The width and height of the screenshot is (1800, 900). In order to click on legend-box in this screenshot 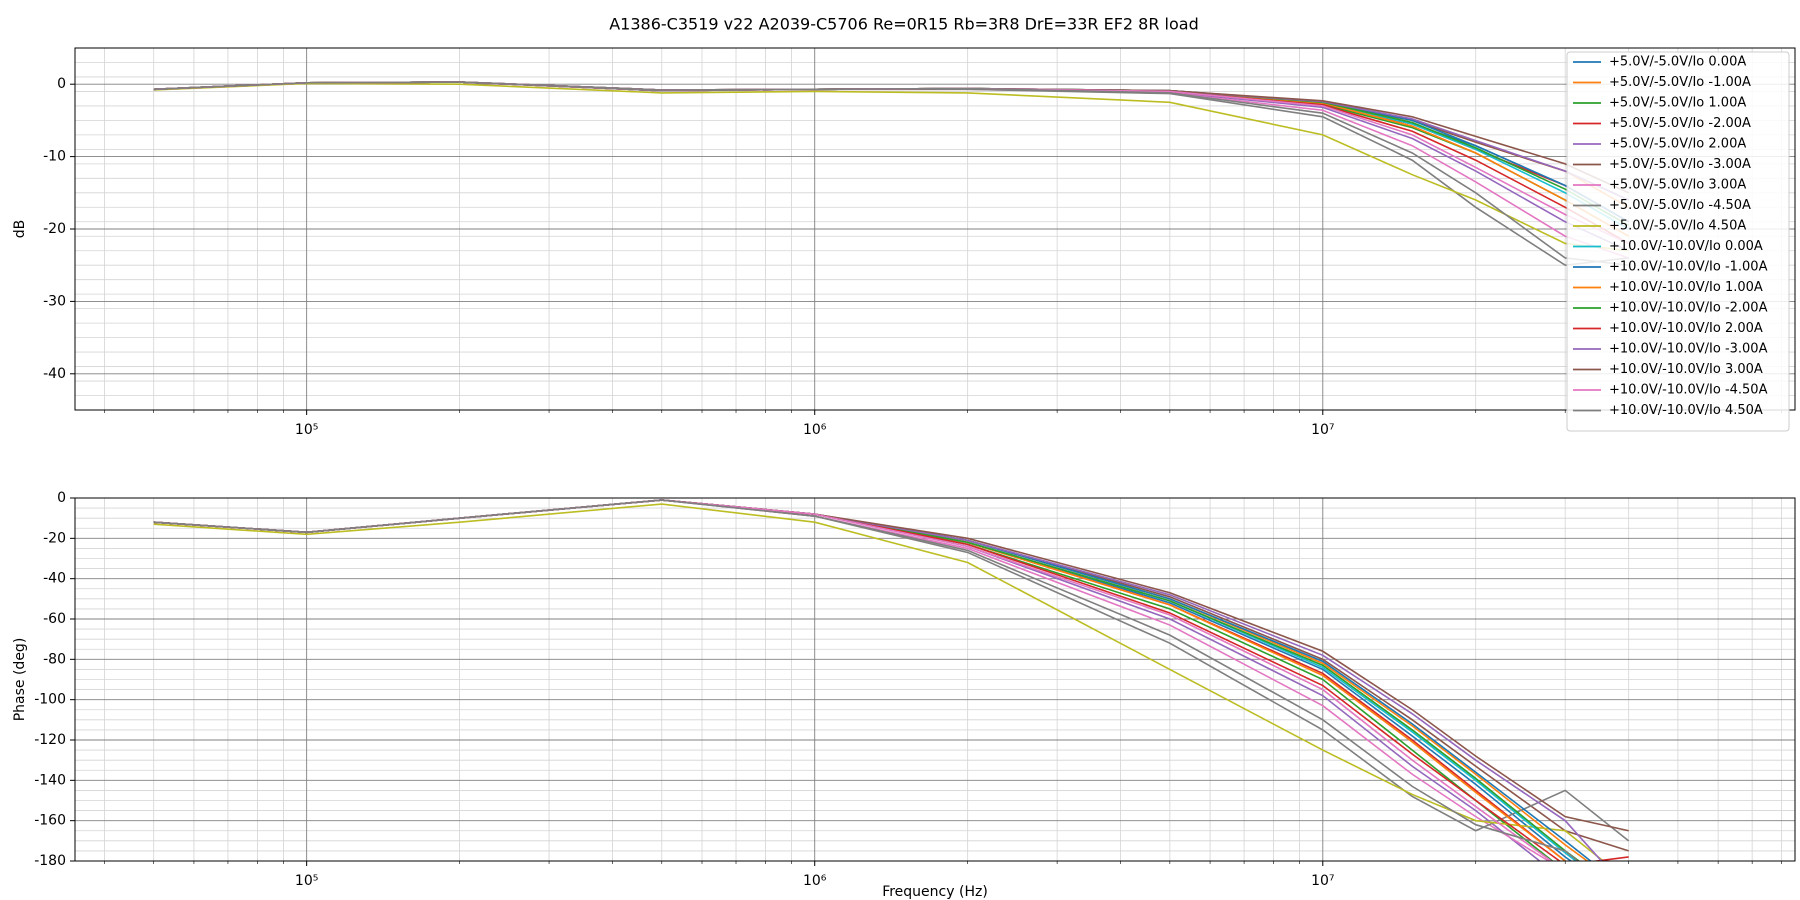, I will do `click(1678, 241)`.